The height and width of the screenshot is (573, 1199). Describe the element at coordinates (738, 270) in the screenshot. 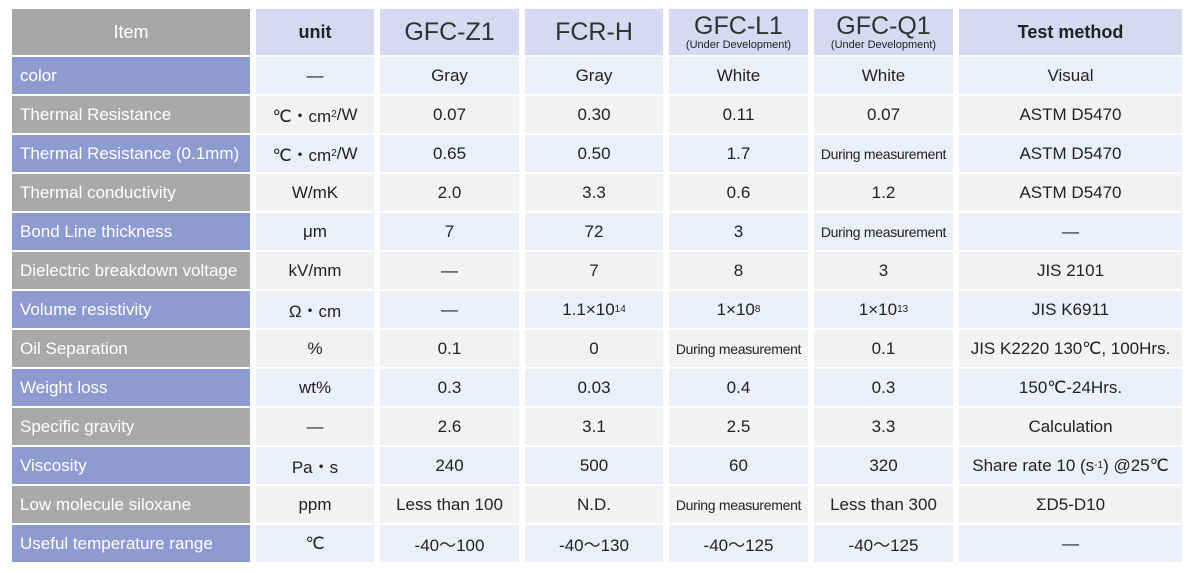

I see `value-cell: 8` at that location.